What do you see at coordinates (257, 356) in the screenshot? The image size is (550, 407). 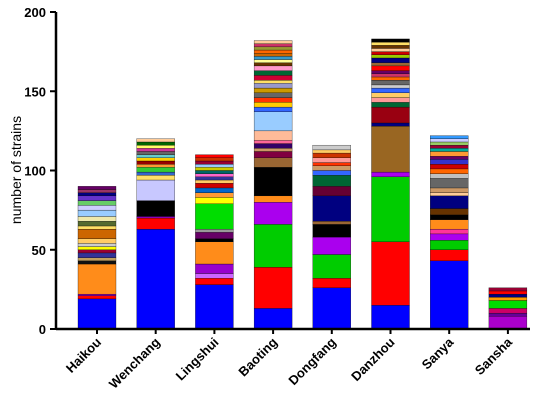 I see `x-tick-label: Baoting` at bounding box center [257, 356].